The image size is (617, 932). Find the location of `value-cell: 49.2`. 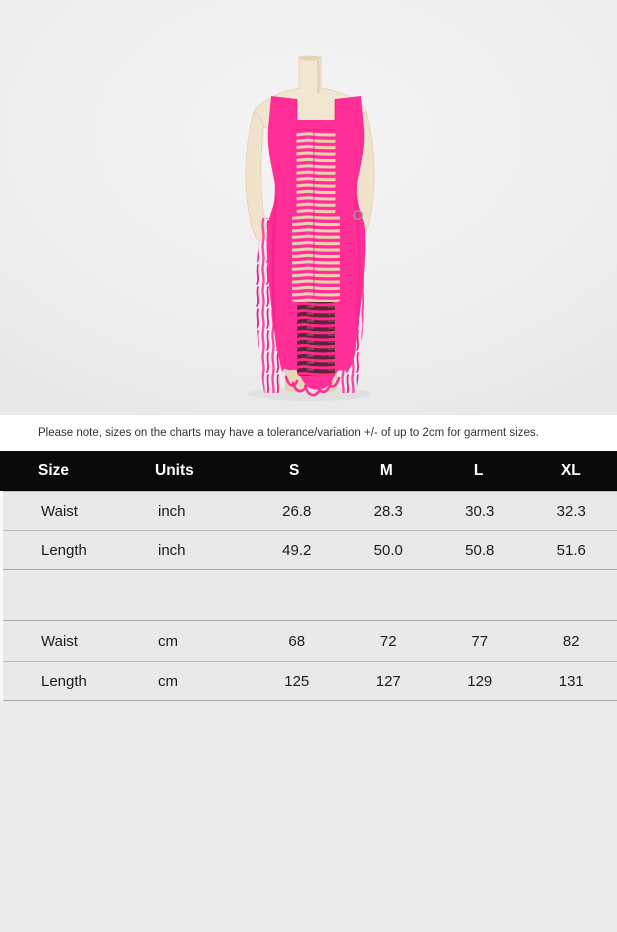

value-cell: 49.2 is located at coordinates (297, 550).